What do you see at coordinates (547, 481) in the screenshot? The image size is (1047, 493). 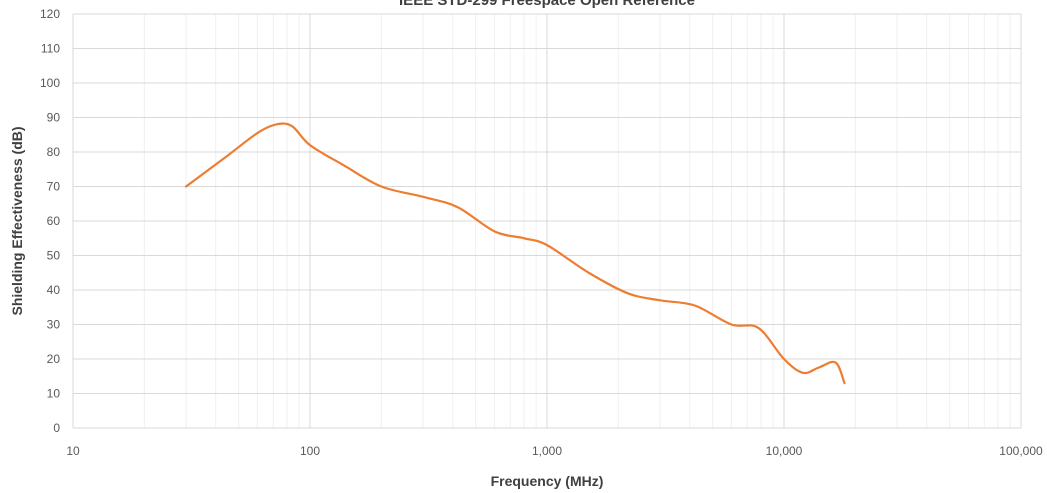 I see `x-axis-title: Frequency (MHz)` at bounding box center [547, 481].